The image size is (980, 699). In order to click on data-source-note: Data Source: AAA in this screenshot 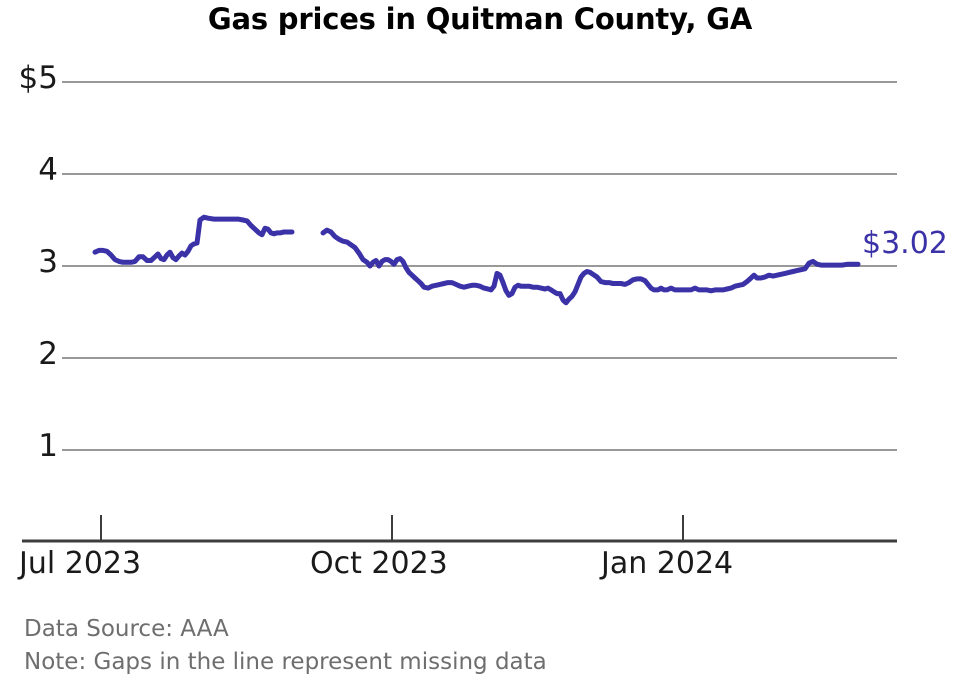, I will do `click(126, 629)`.